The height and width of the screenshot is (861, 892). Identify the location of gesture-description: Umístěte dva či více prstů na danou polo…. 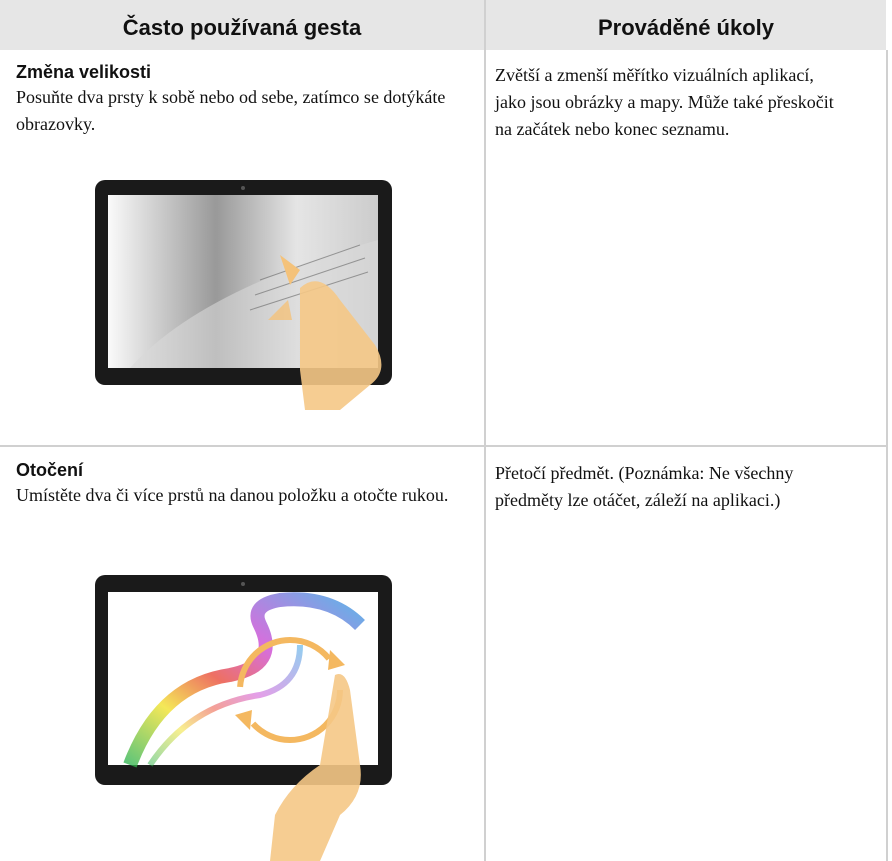
(232, 495).